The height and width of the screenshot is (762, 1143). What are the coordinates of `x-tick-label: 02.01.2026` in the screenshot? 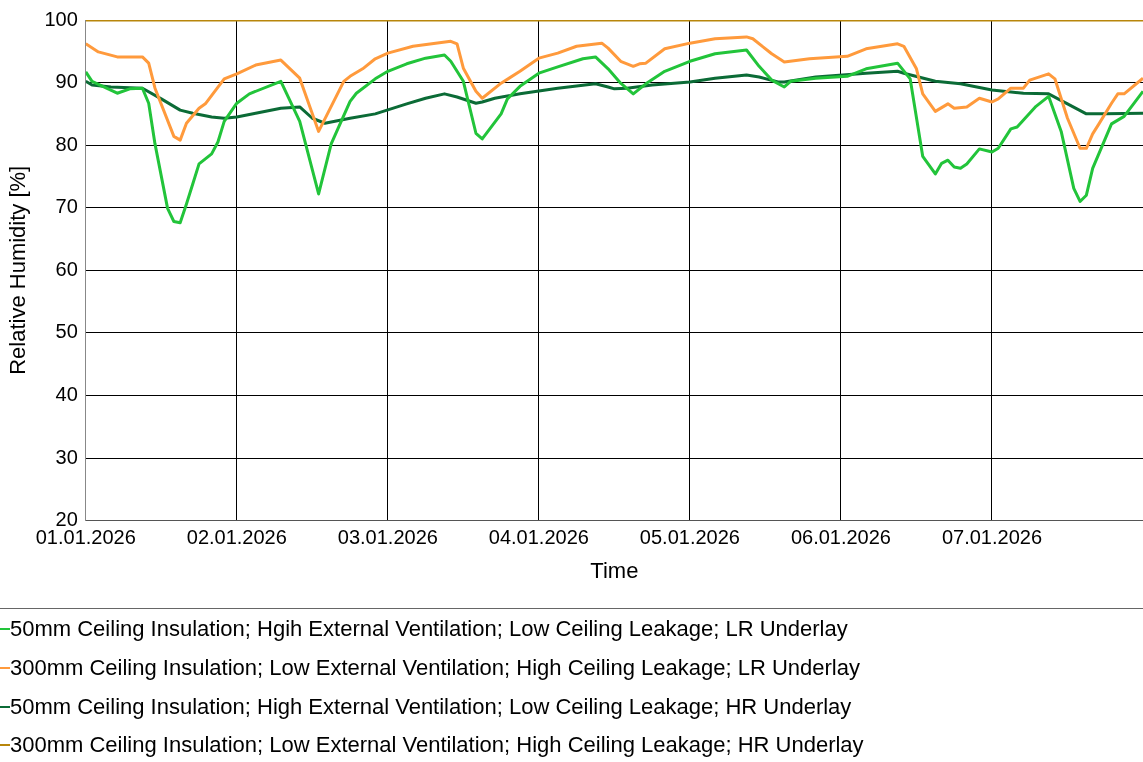 It's located at (236, 537).